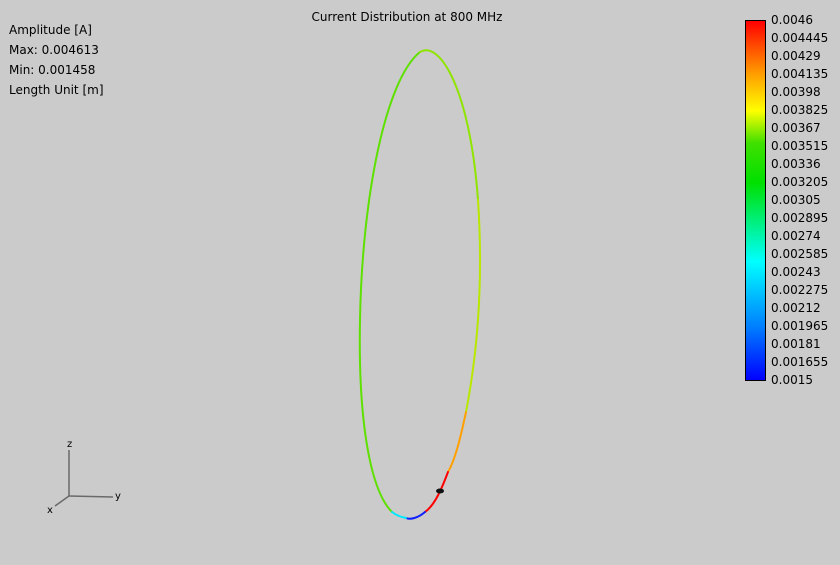  What do you see at coordinates (796, 236) in the screenshot?
I see `colorbar-label: 0.00274` at bounding box center [796, 236].